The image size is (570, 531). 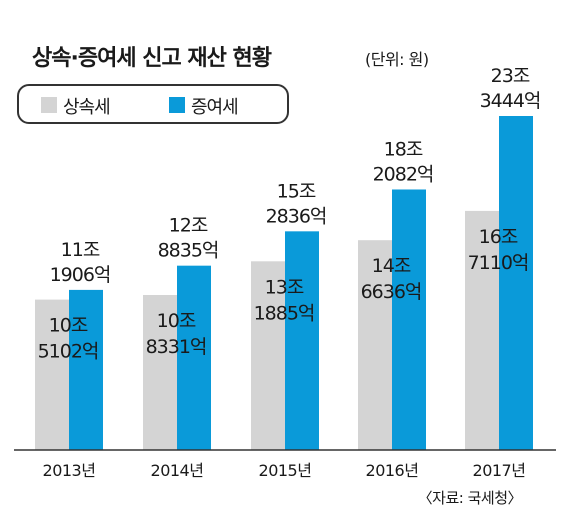 I want to click on data-label-inheritance-0-0: 10조, so click(x=68, y=326).